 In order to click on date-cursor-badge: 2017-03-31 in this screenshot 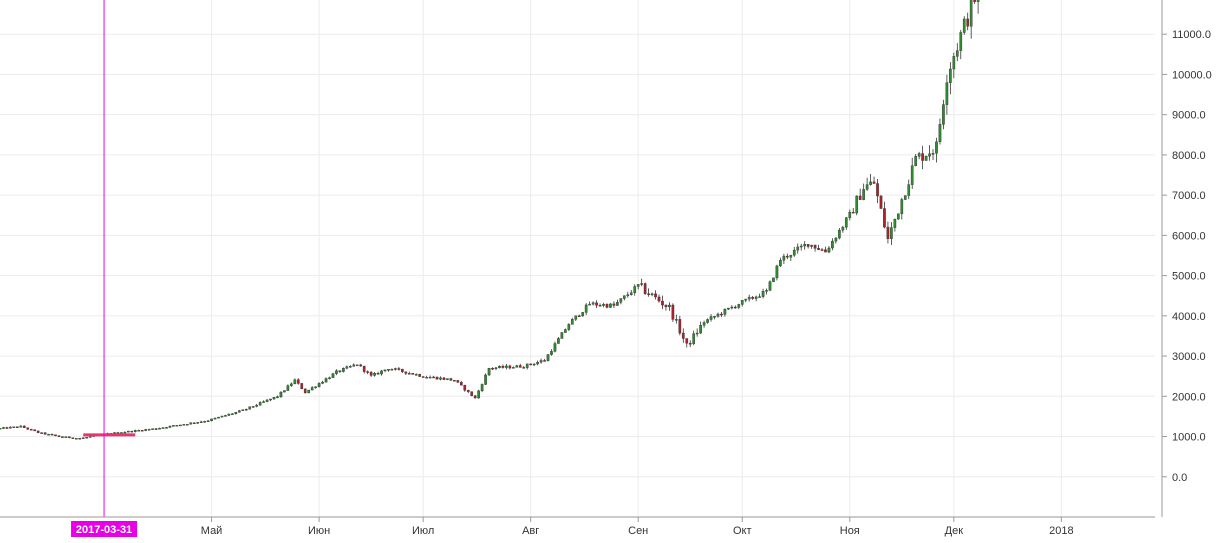, I will do `click(104, 529)`.